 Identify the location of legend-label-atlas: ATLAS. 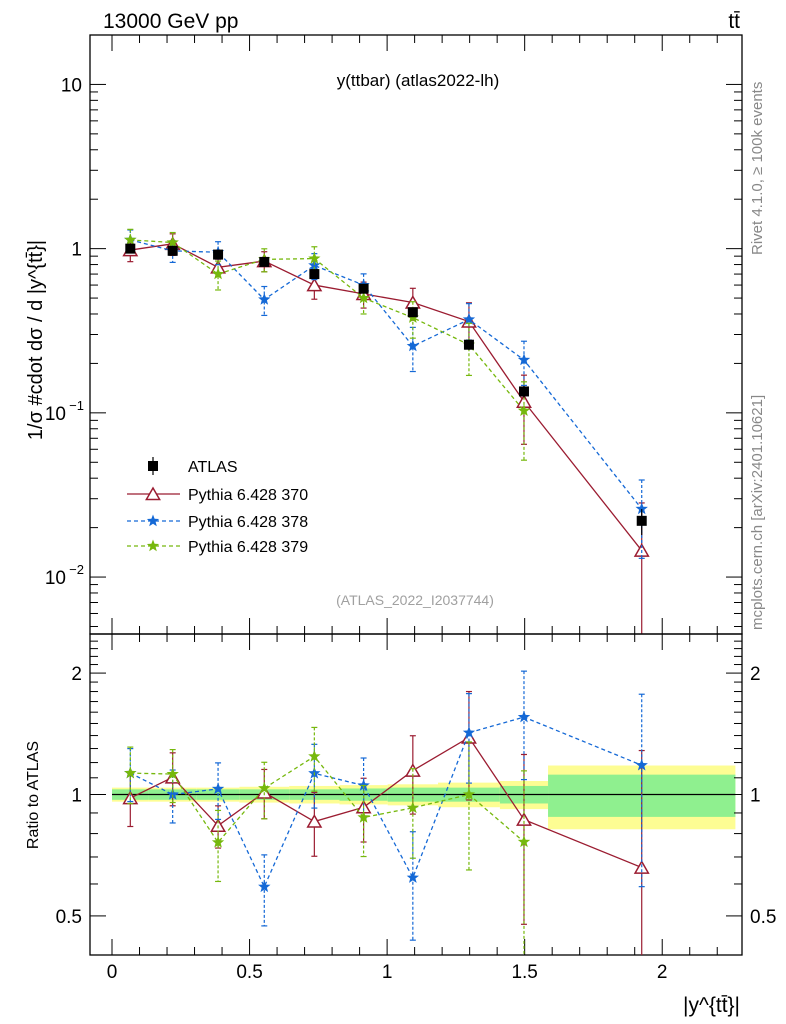
(213, 467).